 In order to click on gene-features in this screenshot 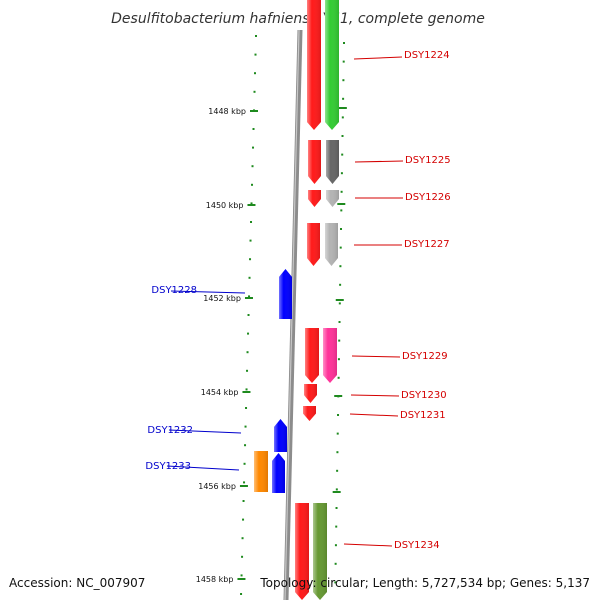, I will do `click(296, 300)`.